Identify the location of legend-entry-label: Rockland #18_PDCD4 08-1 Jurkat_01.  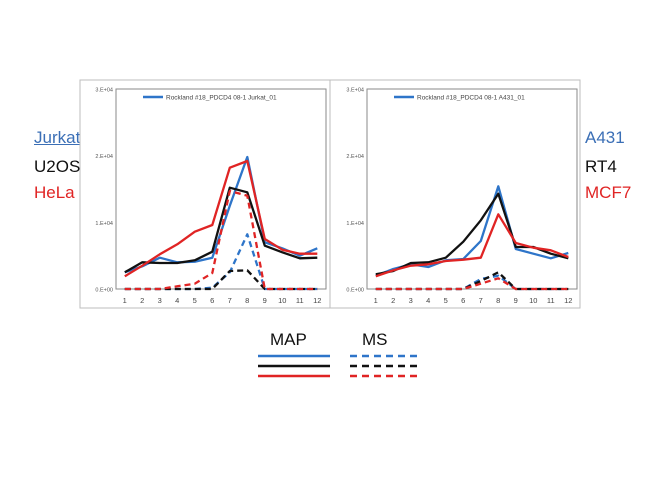
(221, 98).